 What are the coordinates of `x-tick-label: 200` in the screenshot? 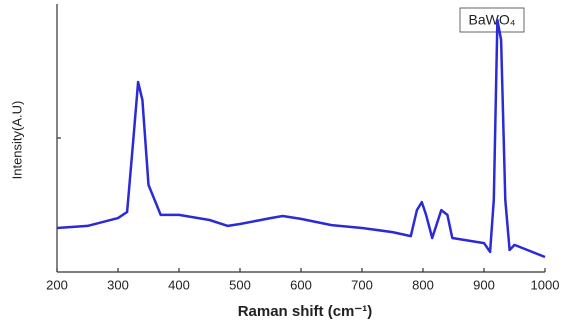 It's located at (57, 284).